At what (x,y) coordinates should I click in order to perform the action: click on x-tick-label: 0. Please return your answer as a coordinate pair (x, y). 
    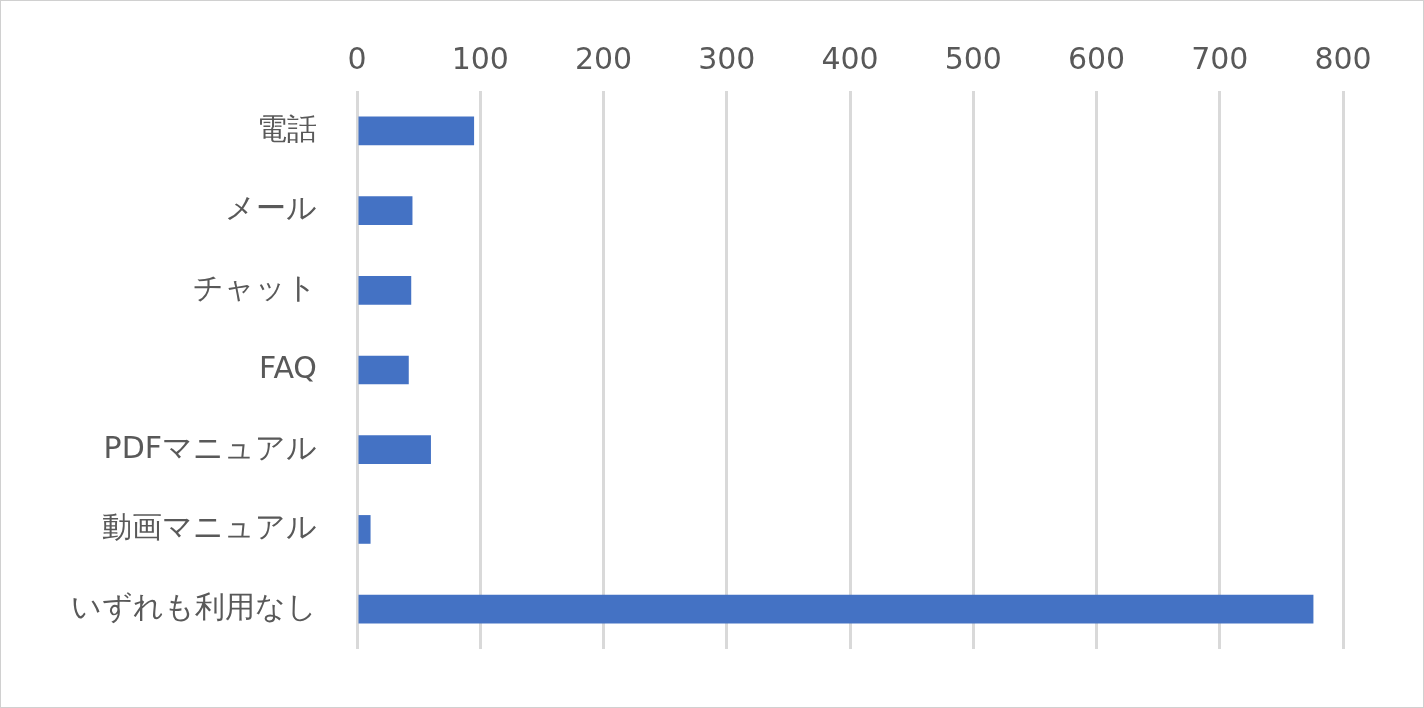
    Looking at the image, I should click on (357, 58).